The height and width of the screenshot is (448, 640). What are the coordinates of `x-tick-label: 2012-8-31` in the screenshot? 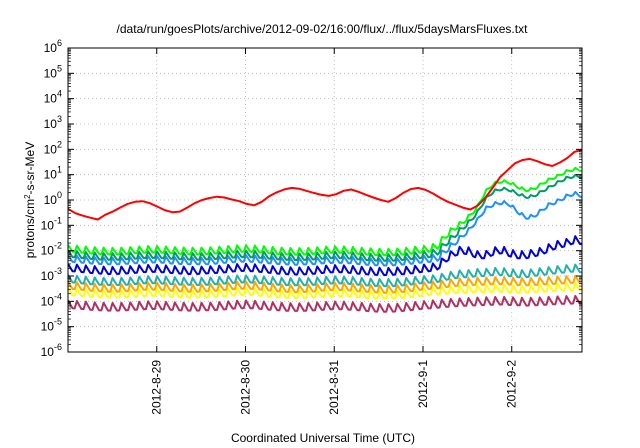 It's located at (334, 387).